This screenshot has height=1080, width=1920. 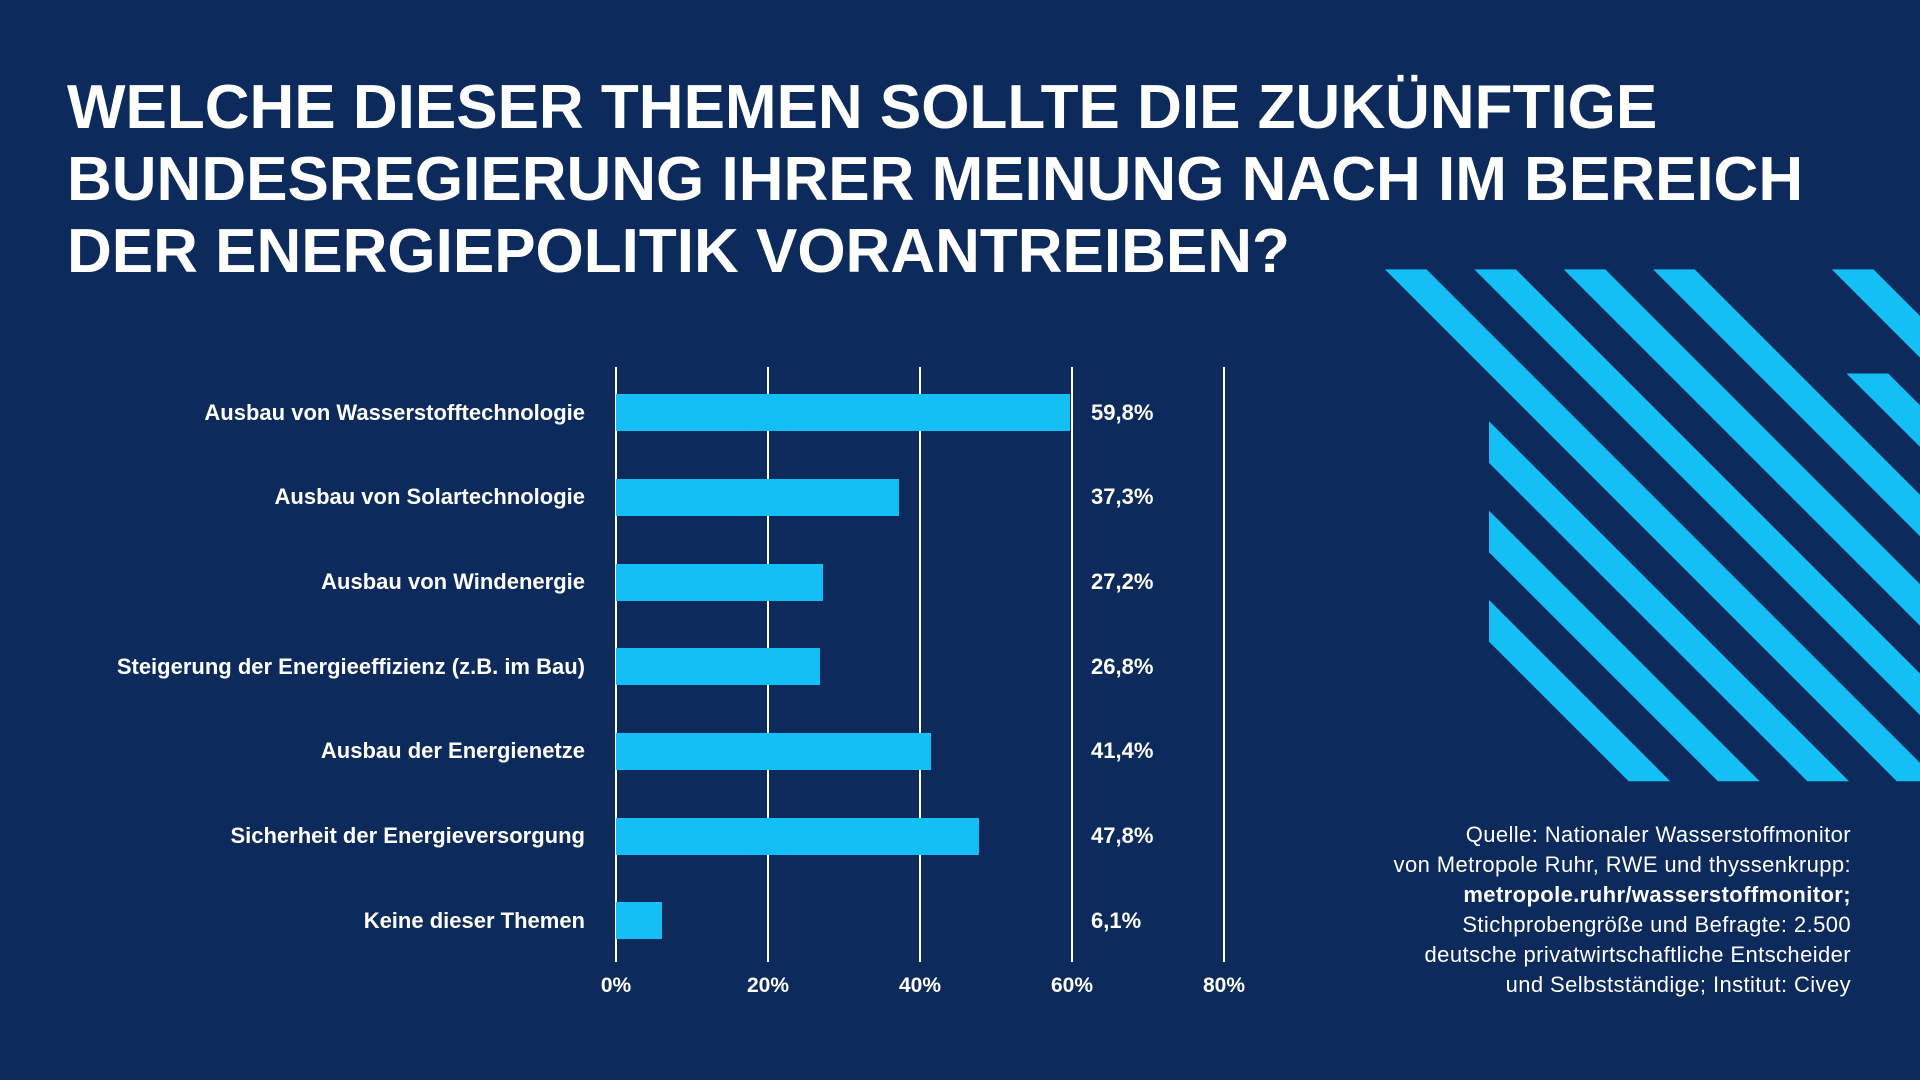 What do you see at coordinates (1122, 581) in the screenshot?
I see `value-label-ausbau-von-windenergie: 27,2%` at bounding box center [1122, 581].